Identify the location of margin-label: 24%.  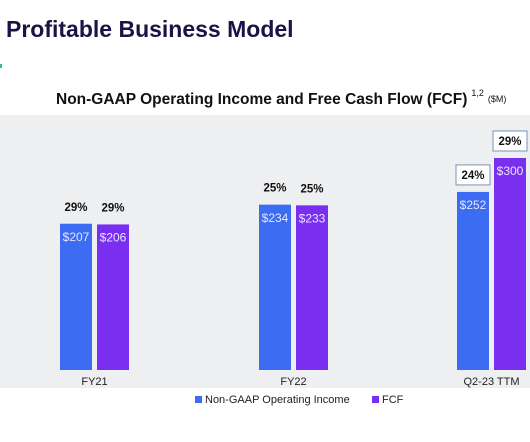
(472, 176).